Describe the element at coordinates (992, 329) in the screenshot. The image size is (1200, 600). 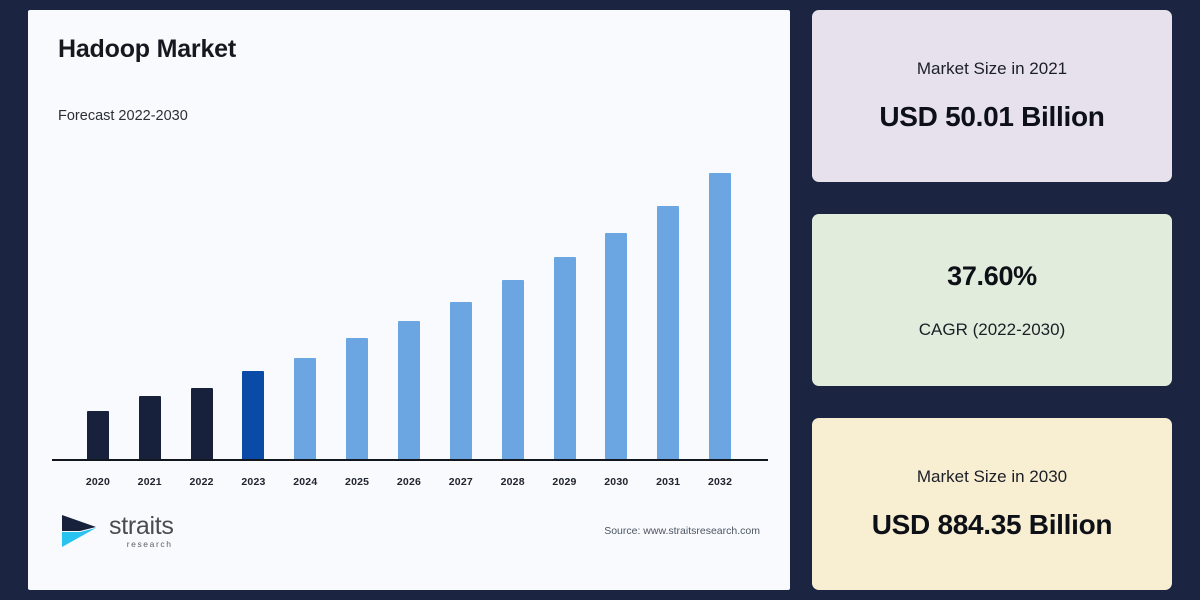
I see `stat-label-cagr: CAGR (2022-2030)` at that location.